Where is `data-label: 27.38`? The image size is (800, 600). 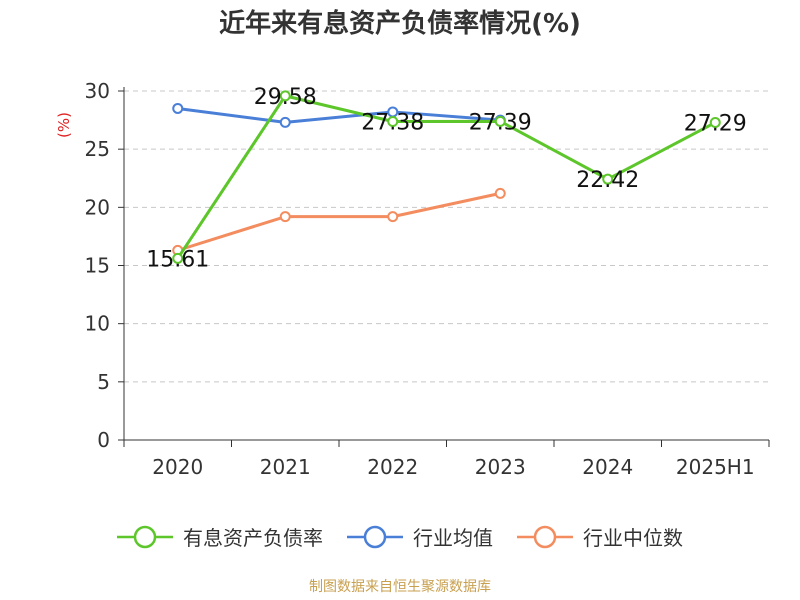 data-label: 27.38 is located at coordinates (392, 122).